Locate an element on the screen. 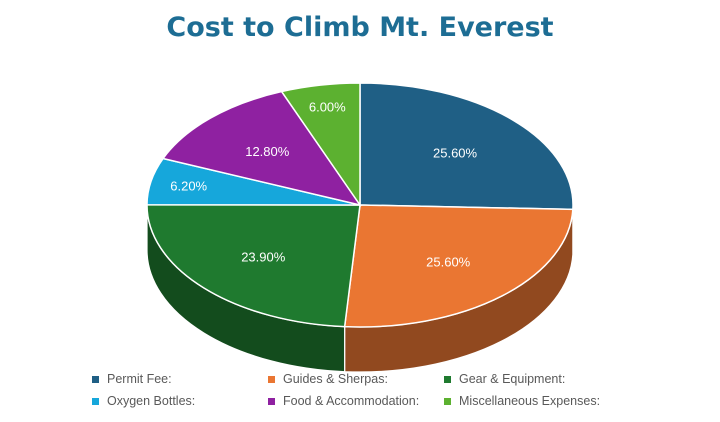 Image resolution: width=720 pixels, height=422 pixels. legend-item-3: Oxygen Bottles: is located at coordinates (180, 401).